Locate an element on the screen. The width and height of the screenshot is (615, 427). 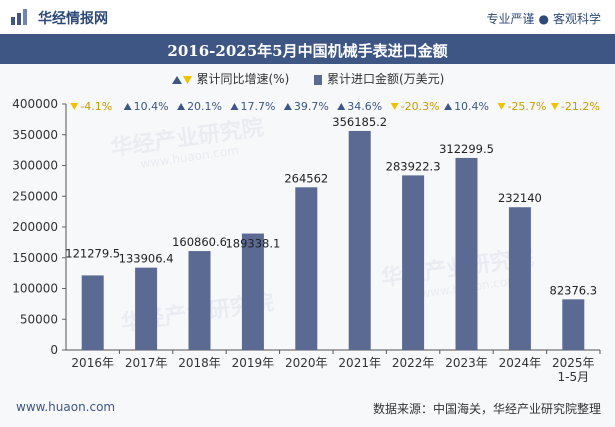
growth-rate-label: 39.7% is located at coordinates (311, 106).